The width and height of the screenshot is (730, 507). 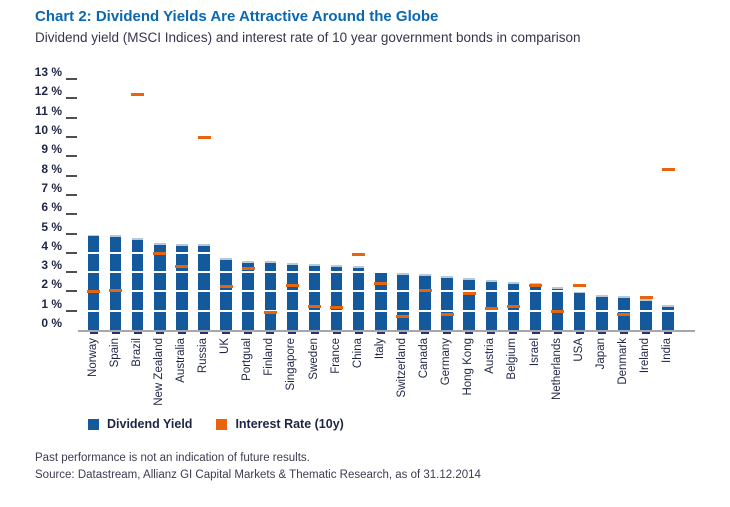 What do you see at coordinates (92, 357) in the screenshot?
I see `x-axis-label: Norway` at bounding box center [92, 357].